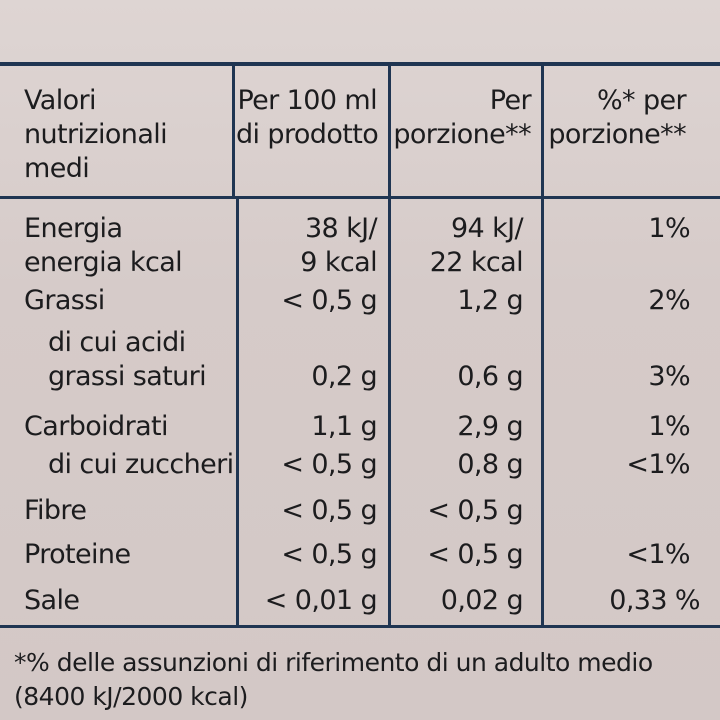  Describe the element at coordinates (462, 117) in the screenshot. I see `header-per-portion-column: Per porzione**` at that location.